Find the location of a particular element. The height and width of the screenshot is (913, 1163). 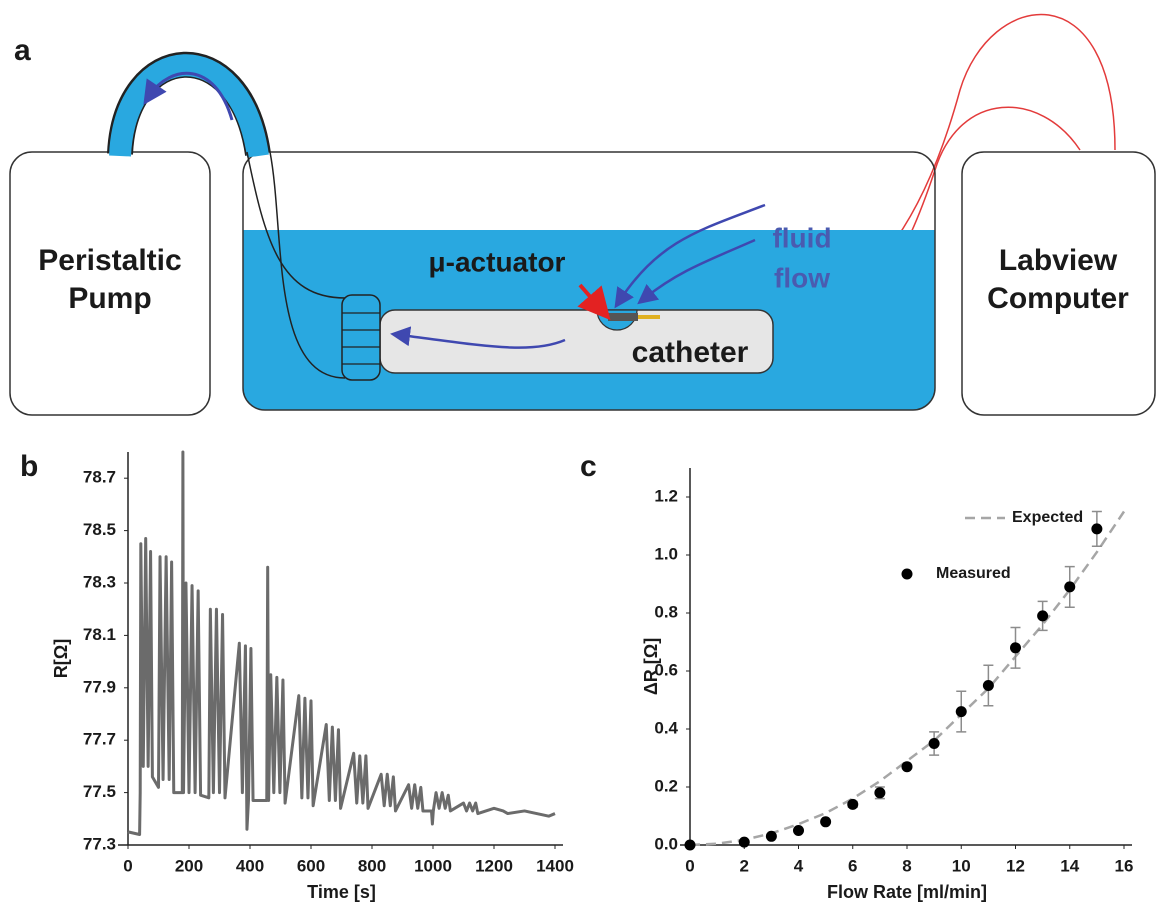

x-tick-label: 200 is located at coordinates (189, 865).